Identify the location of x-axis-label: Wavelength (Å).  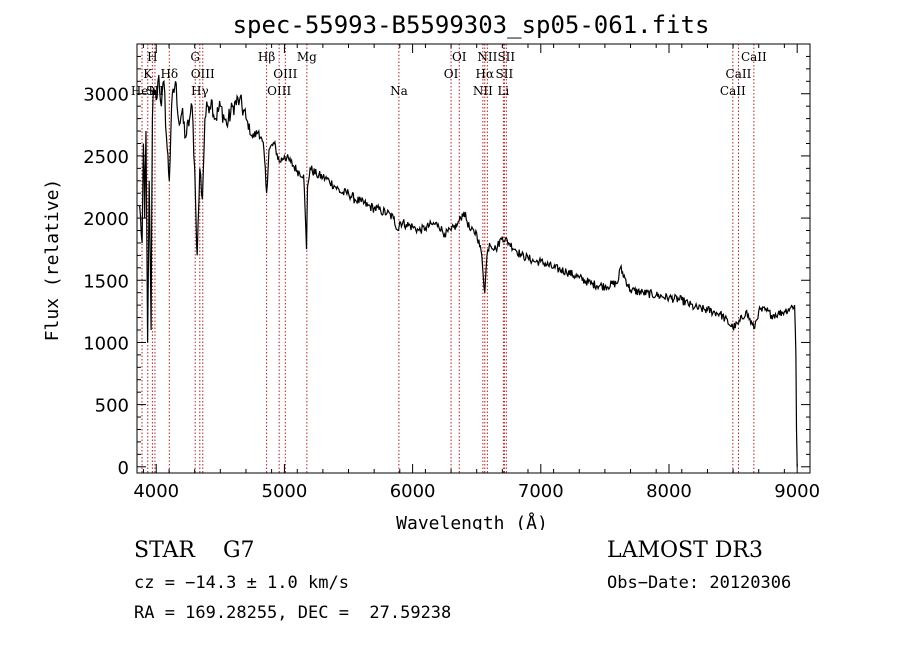
(472, 521).